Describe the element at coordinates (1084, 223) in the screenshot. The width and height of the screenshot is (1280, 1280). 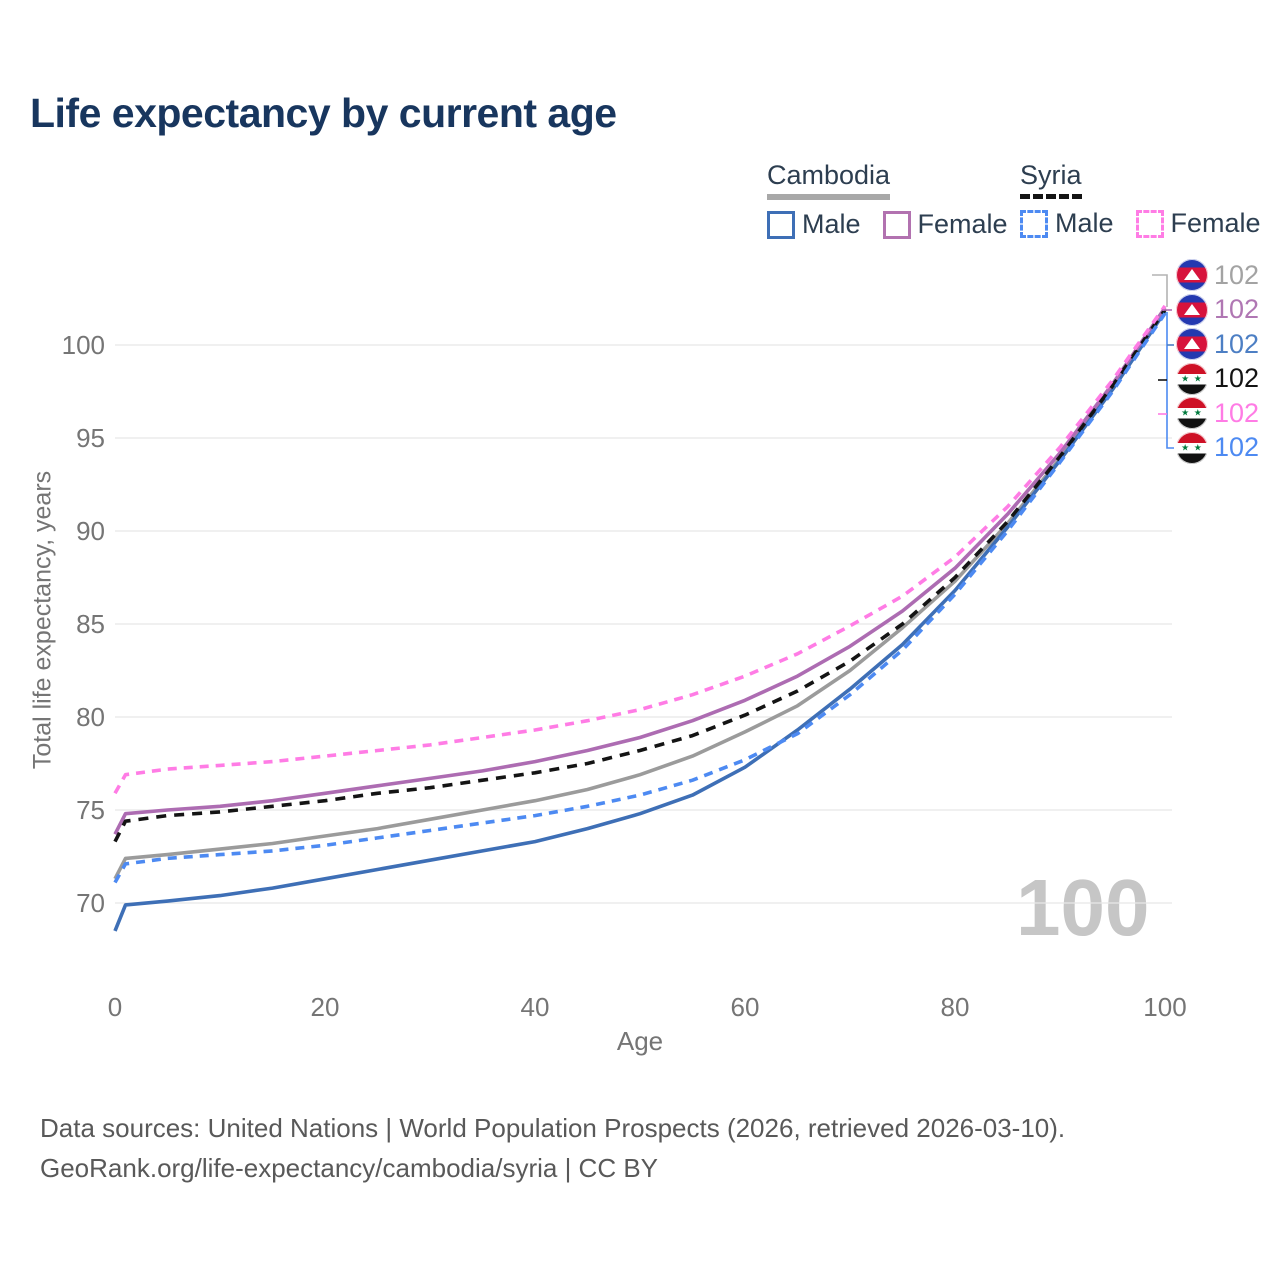
I see `legend-label-syria-male: Male` at that location.